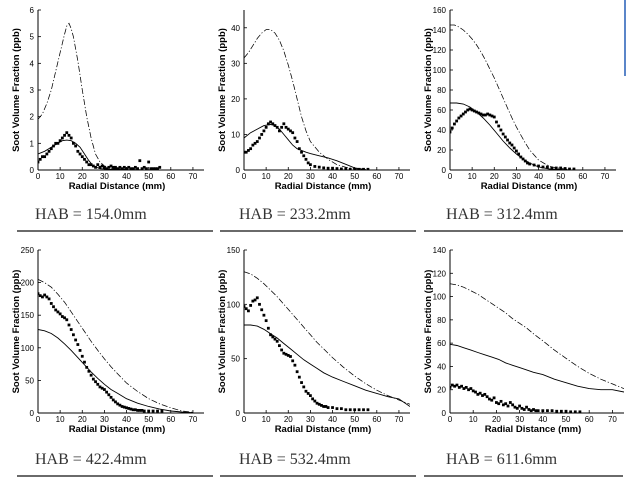 This screenshot has width=628, height=485. Describe the element at coordinates (32, 37) in the screenshot. I see `y-tick-label: 5` at that location.